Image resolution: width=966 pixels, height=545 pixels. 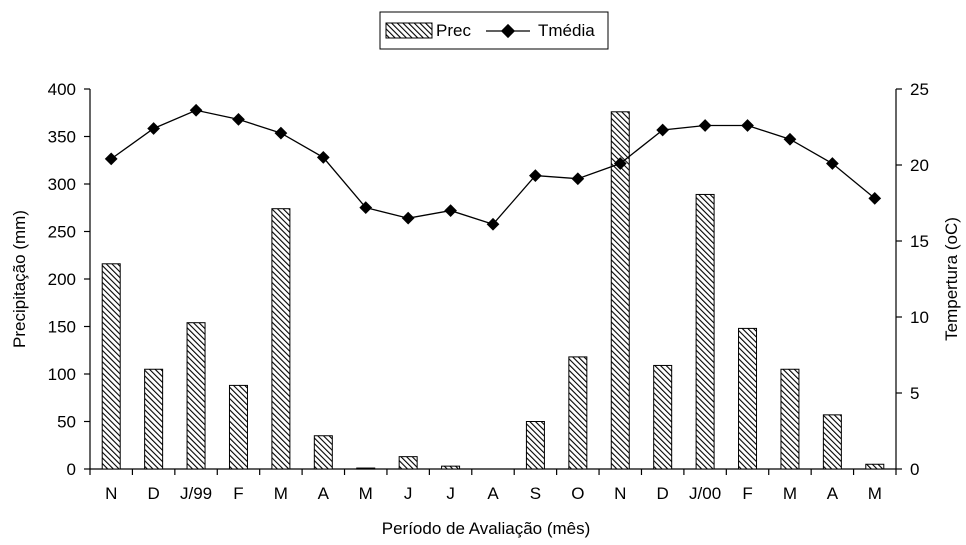 I want to click on y-left-tick-label: 100, so click(x=62, y=374).